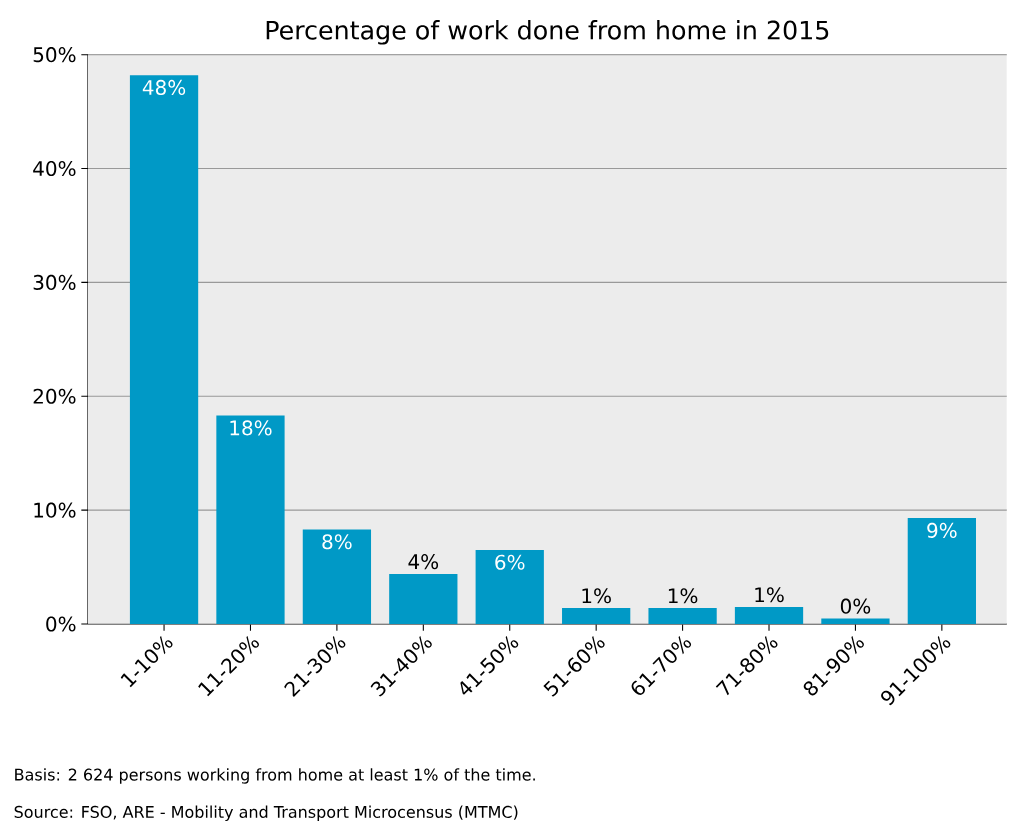  I want to click on data-label: 9%, so click(942, 530).